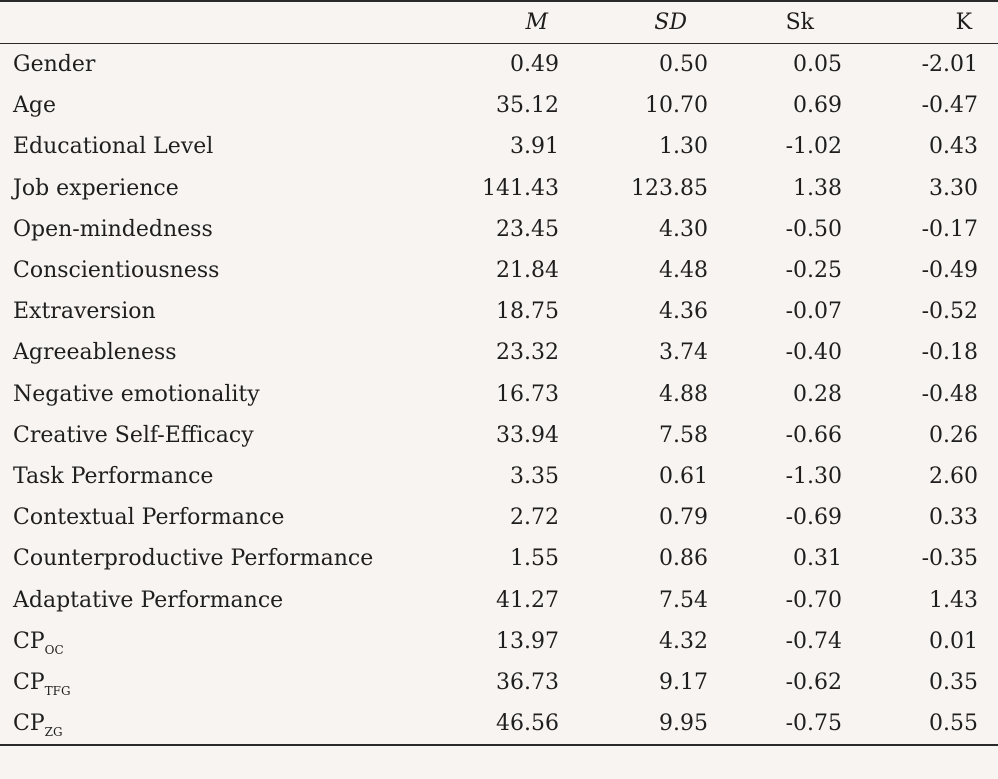  I want to click on cell-mean: 21.84, so click(527, 271).